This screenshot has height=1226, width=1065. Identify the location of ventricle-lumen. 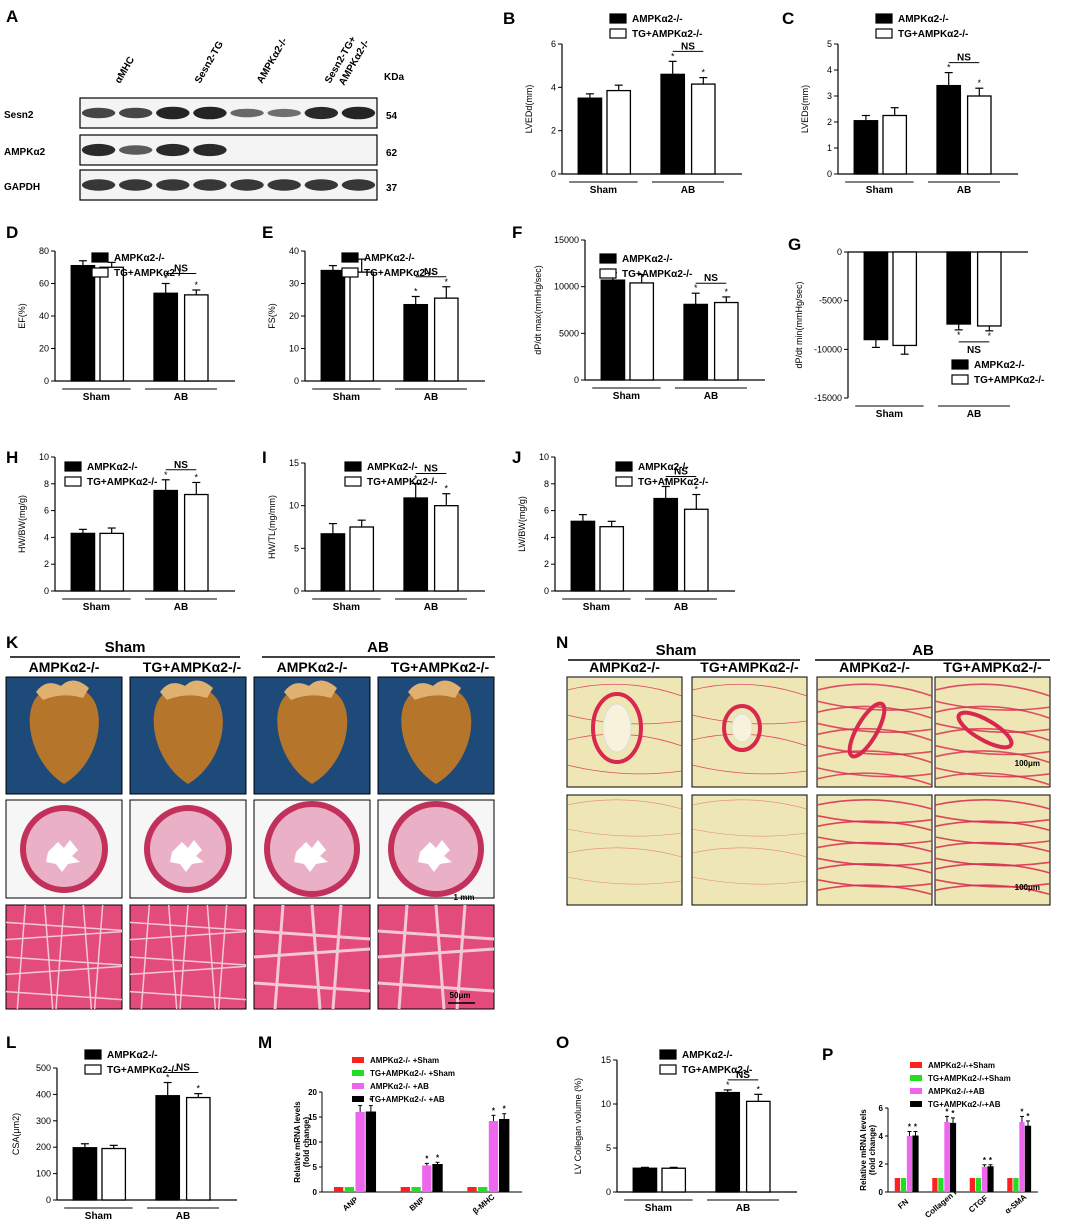
(63, 856).